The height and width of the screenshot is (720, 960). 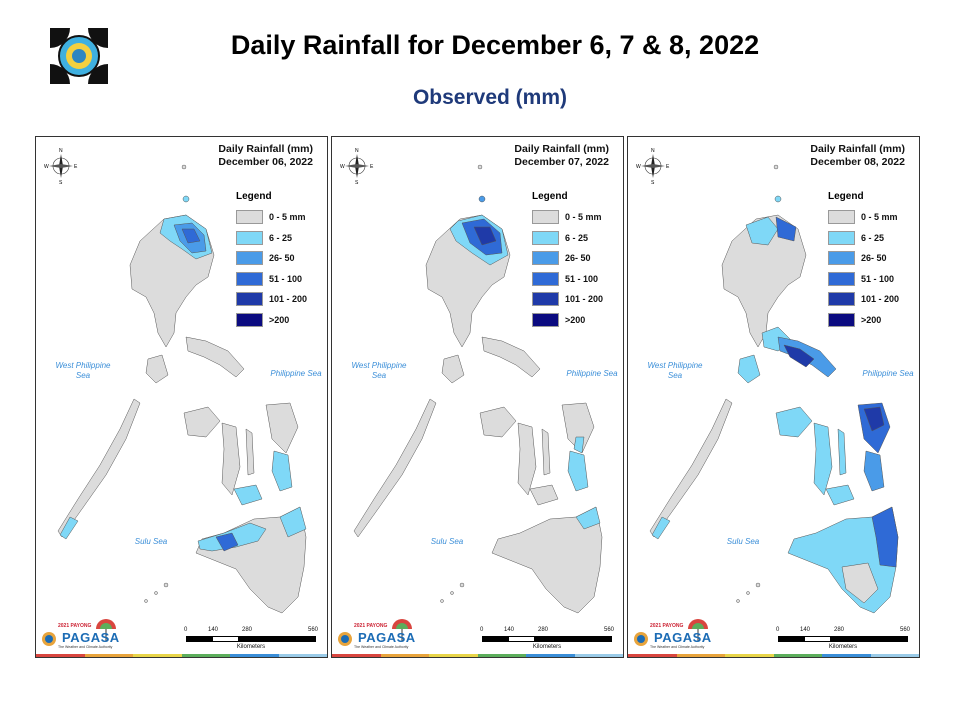 I want to click on region-samar-core, so click(x=874, y=419).